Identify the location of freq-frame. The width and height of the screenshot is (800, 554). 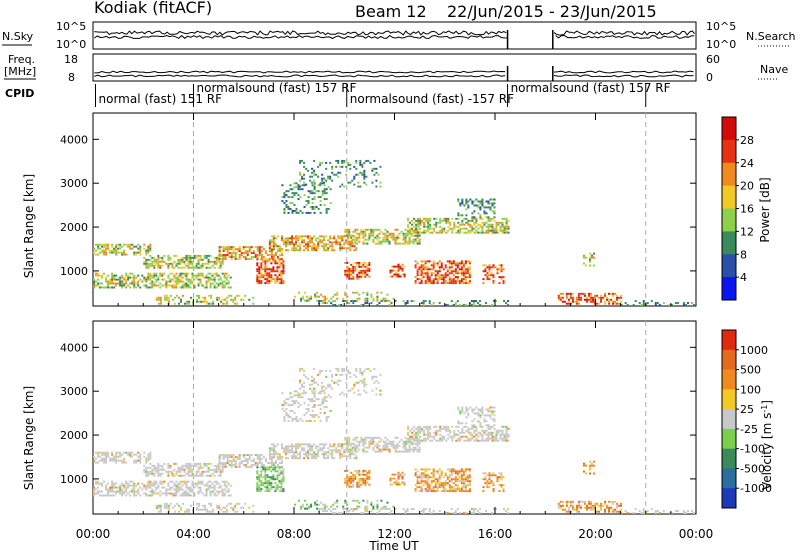
(394, 67).